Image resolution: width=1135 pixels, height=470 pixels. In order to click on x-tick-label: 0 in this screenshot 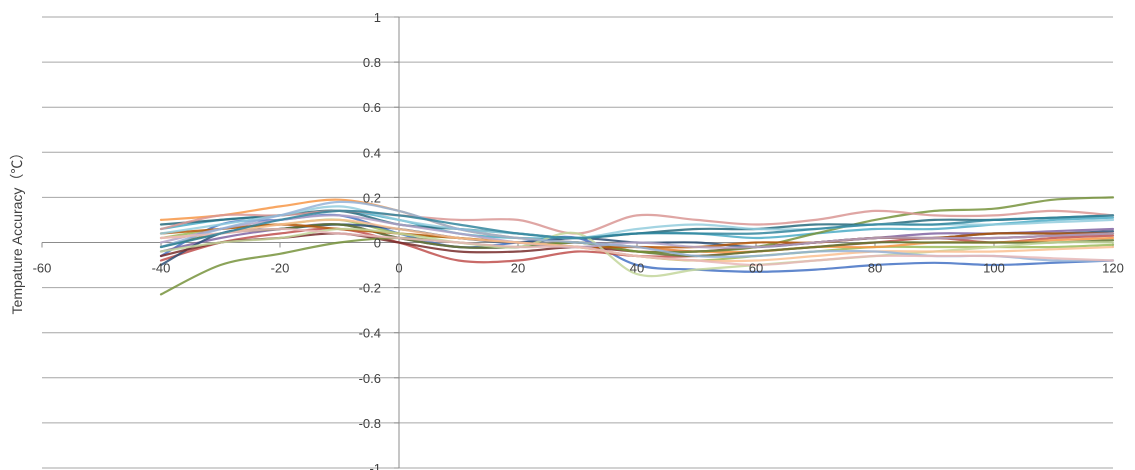, I will do `click(398, 268)`.